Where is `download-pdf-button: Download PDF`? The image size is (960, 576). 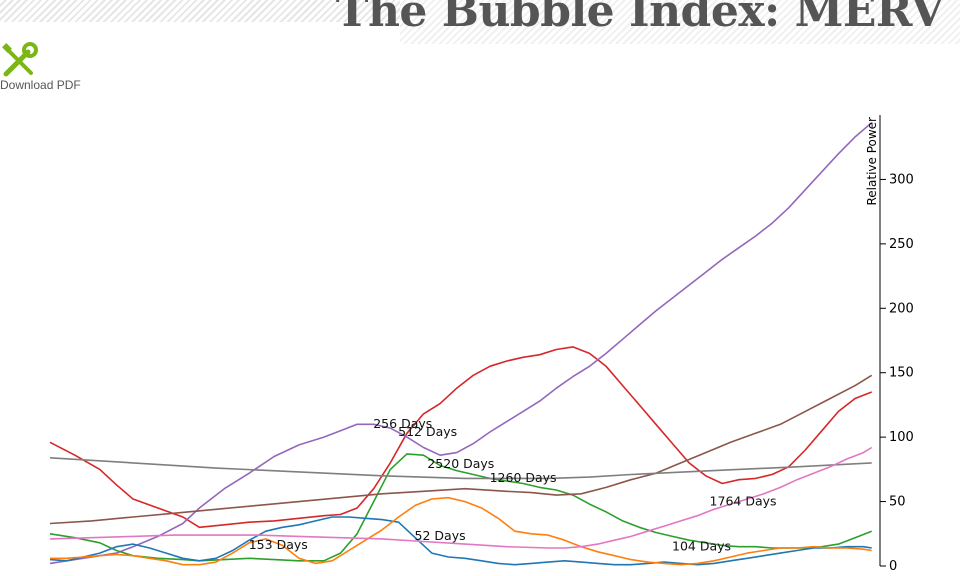
download-pdf-button: Download PDF is located at coordinates (50, 69).